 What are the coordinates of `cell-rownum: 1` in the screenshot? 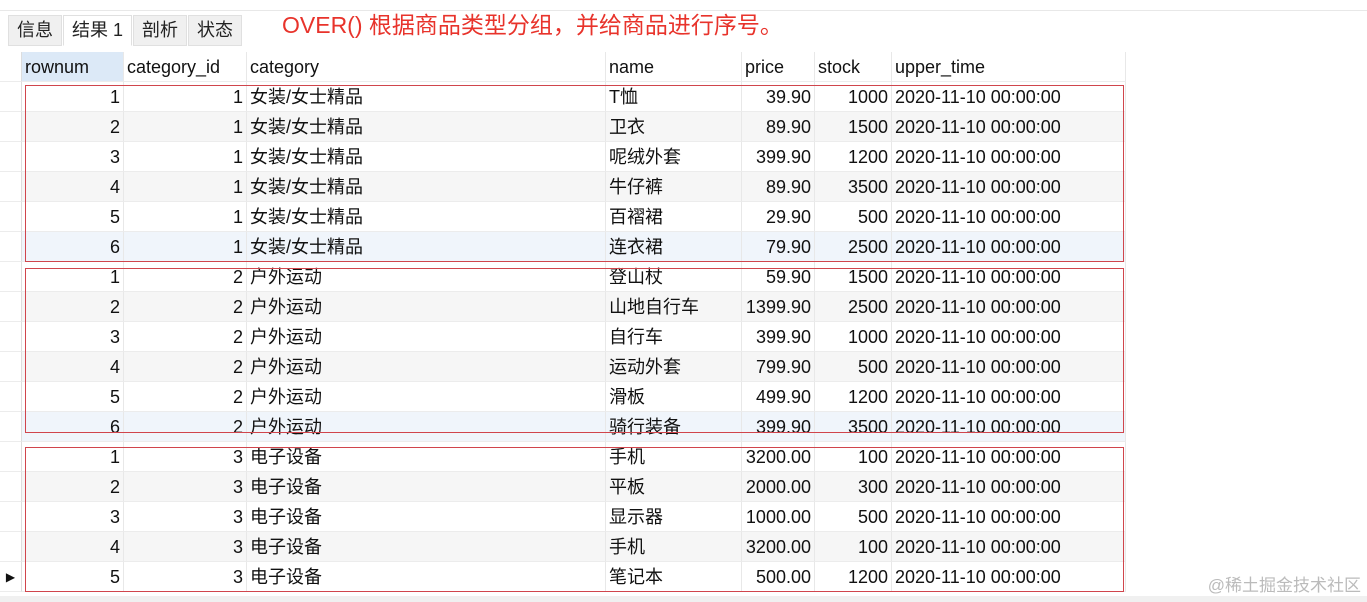 It's located at (73, 277).